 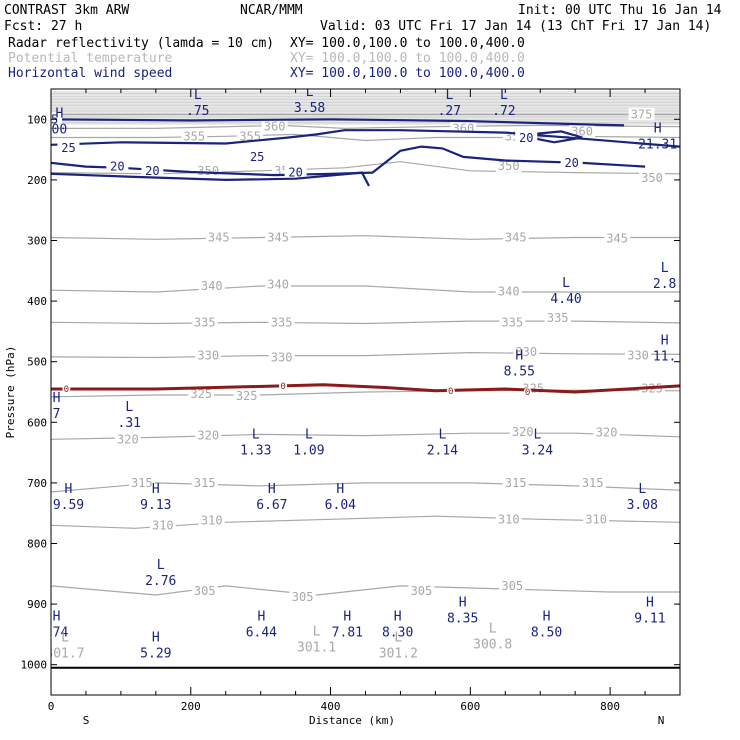 What do you see at coordinates (347, 632) in the screenshot?
I see `extremum-value: 7.81` at bounding box center [347, 632].